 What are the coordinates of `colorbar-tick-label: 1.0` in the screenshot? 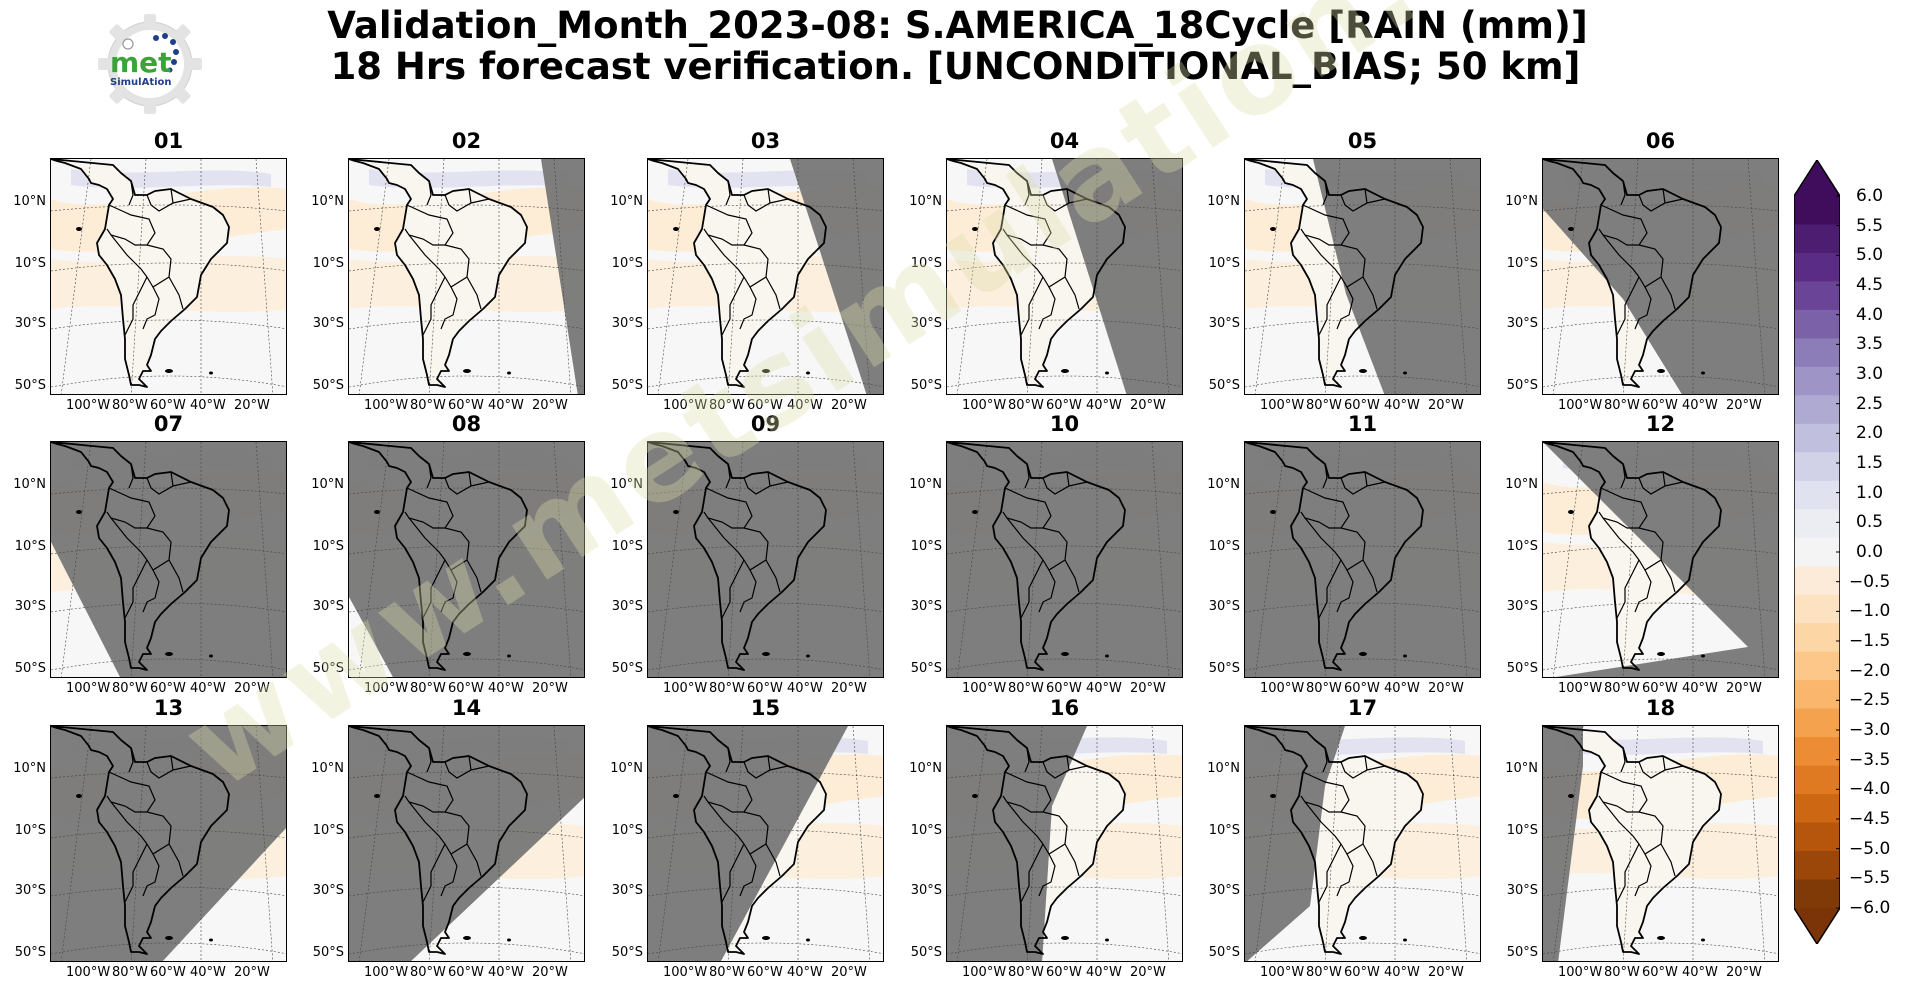 It's located at (1870, 492).